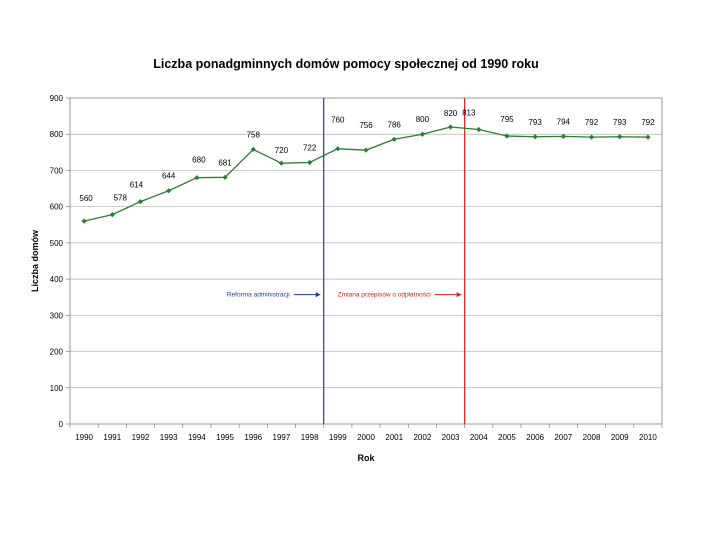 This screenshot has width=720, height=540. I want to click on y-tick-label: 400, so click(57, 279).